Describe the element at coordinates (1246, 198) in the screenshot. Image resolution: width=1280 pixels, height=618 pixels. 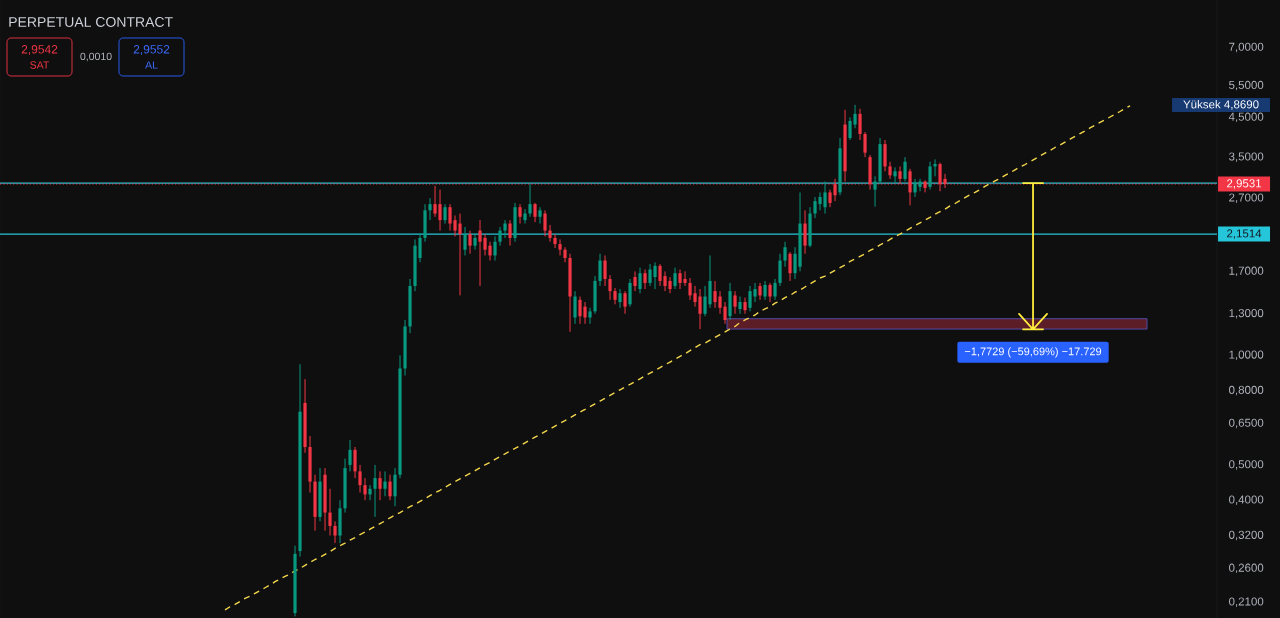
I see `y-tick-label: 2,7000` at that location.